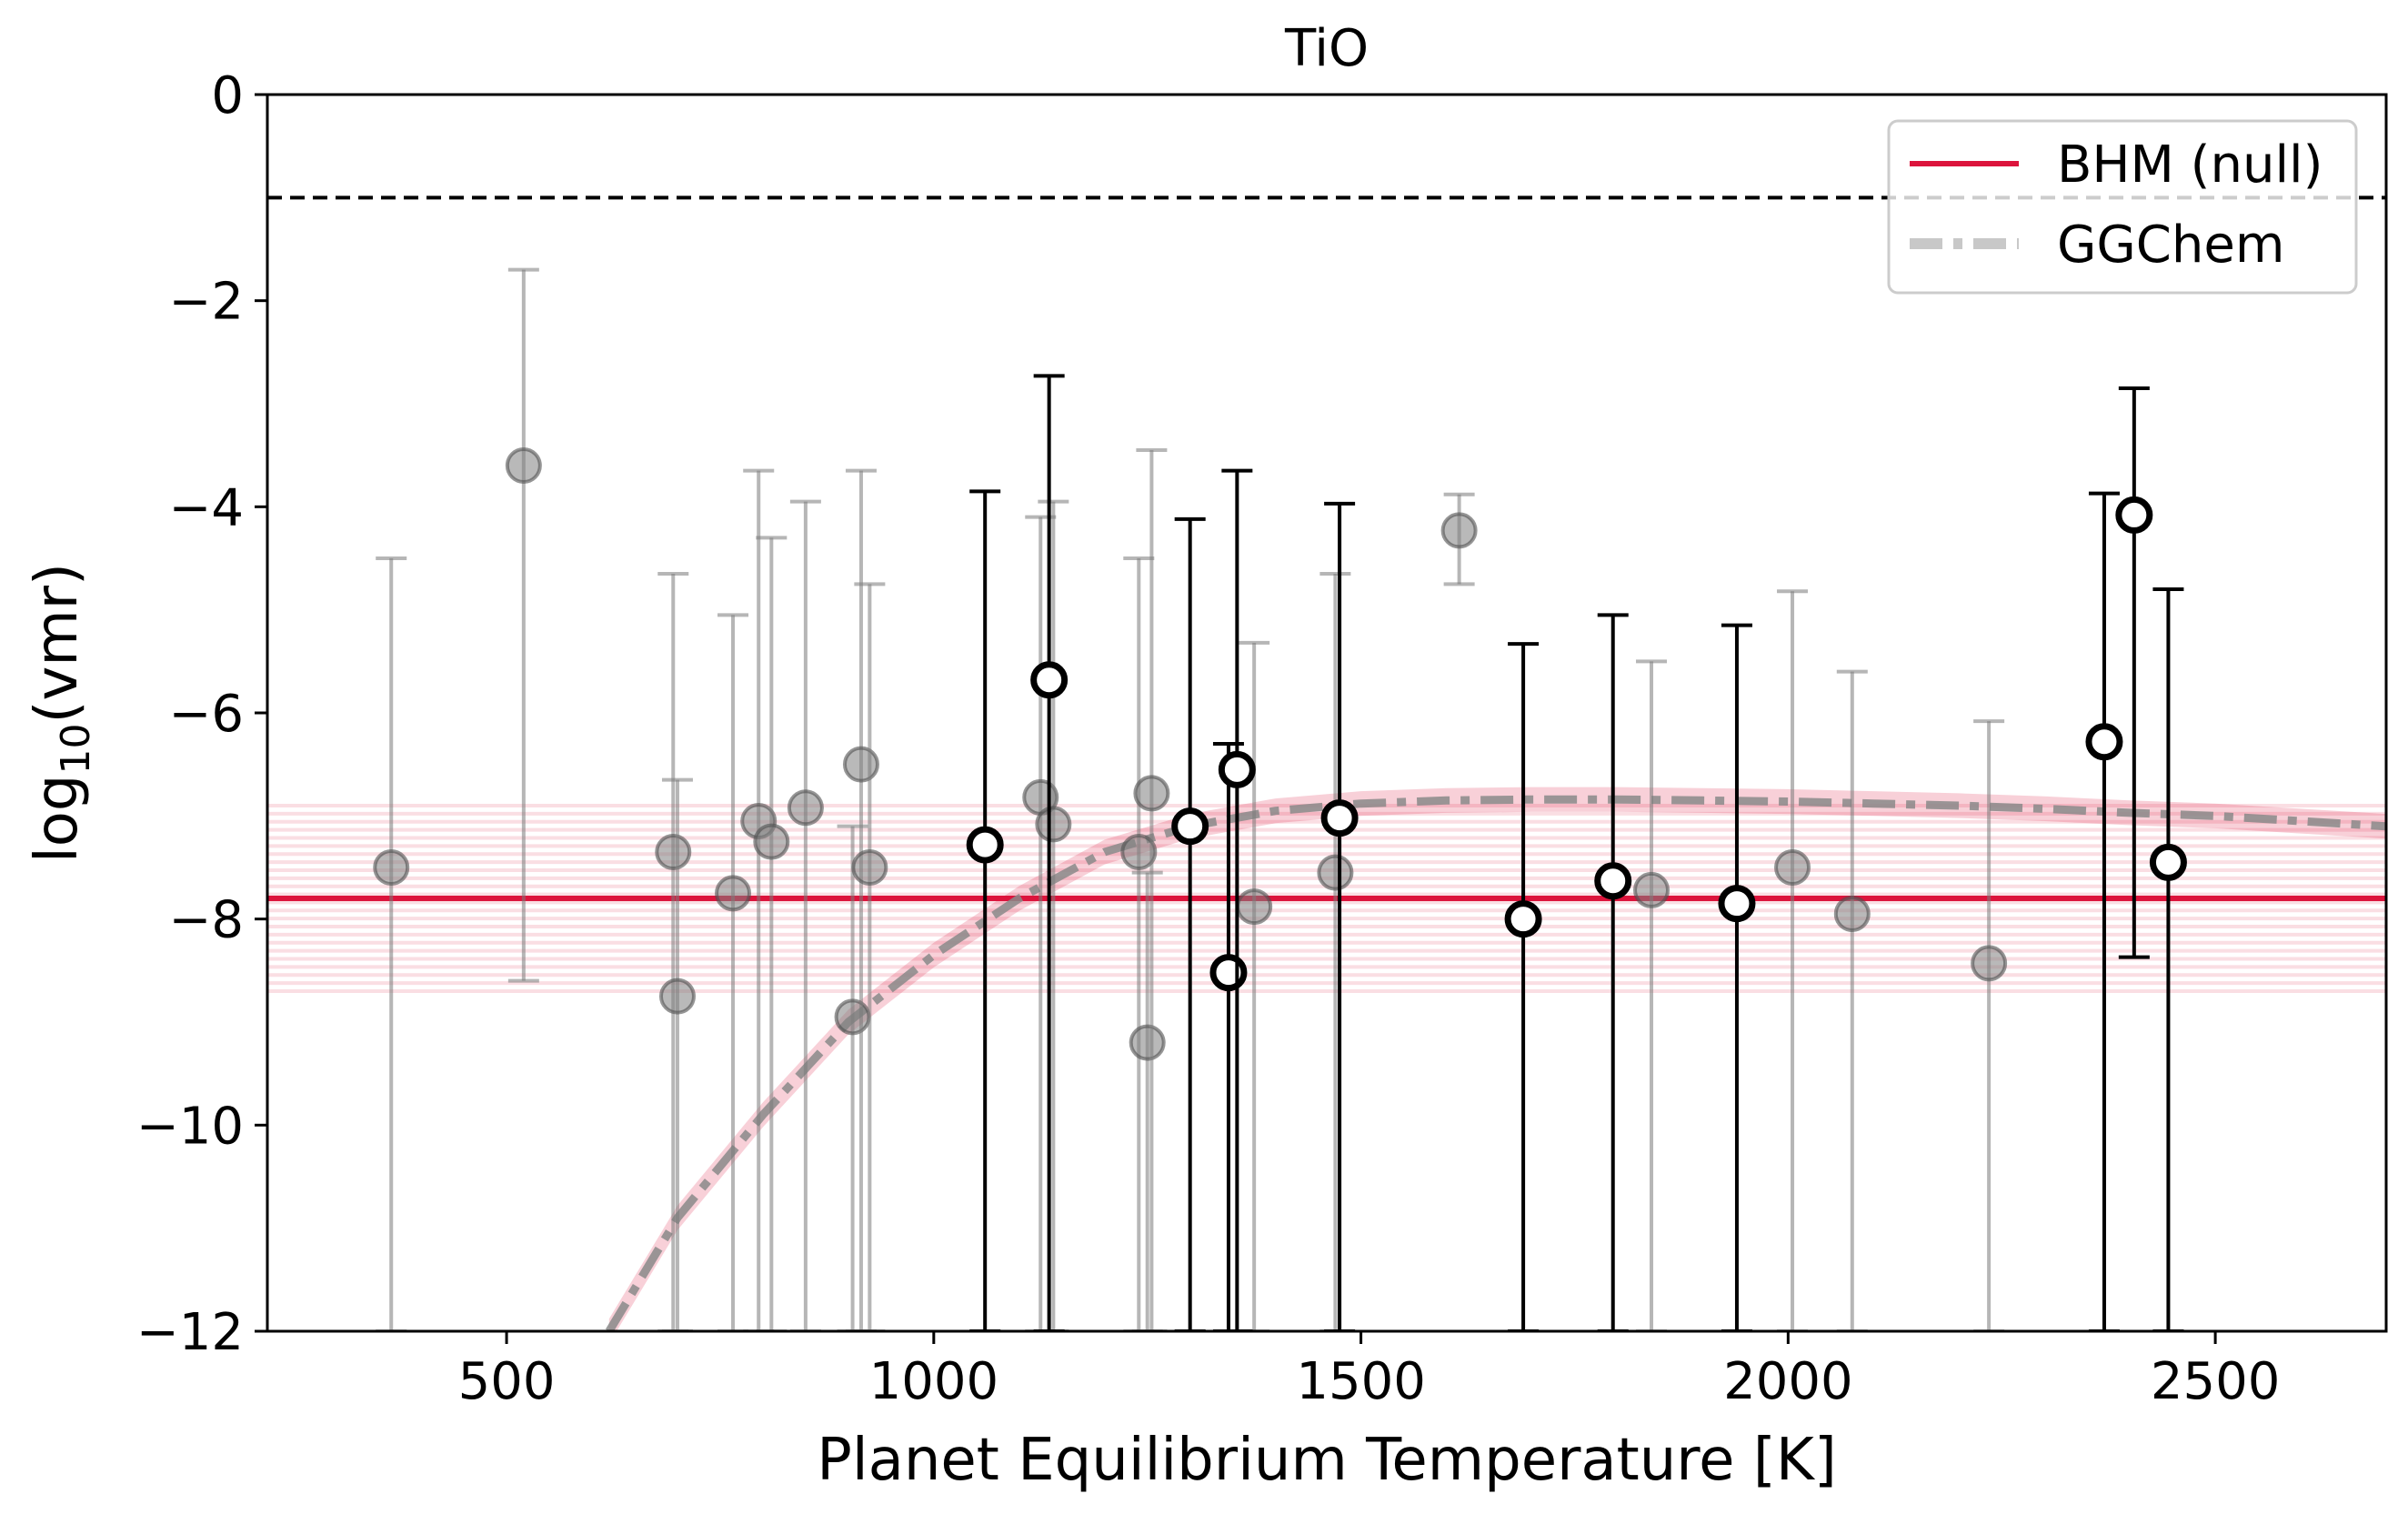 The height and width of the screenshot is (1524, 2408). Describe the element at coordinates (206, 714) in the screenshot. I see `y-tick-label: −6` at that location.